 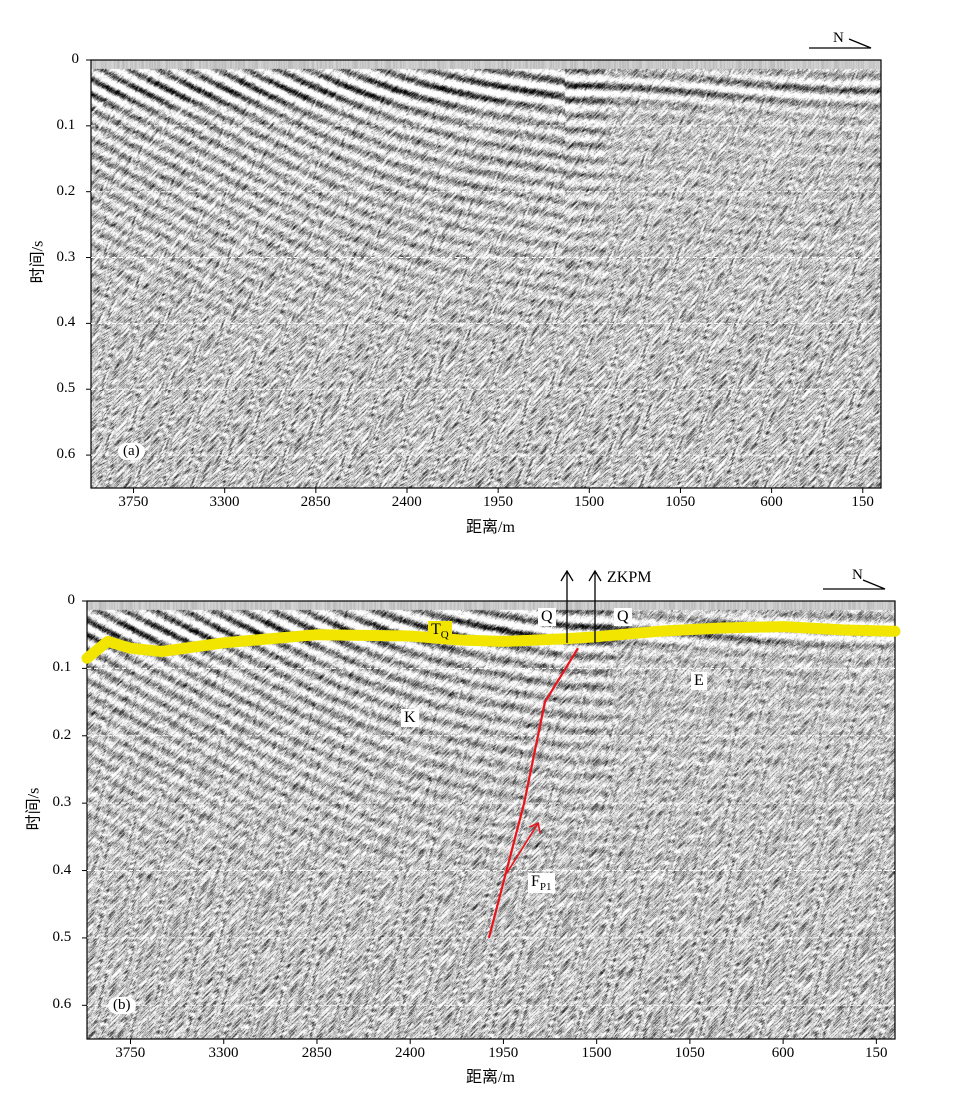 I want to click on fault-movement-arrow, so click(x=522, y=848).